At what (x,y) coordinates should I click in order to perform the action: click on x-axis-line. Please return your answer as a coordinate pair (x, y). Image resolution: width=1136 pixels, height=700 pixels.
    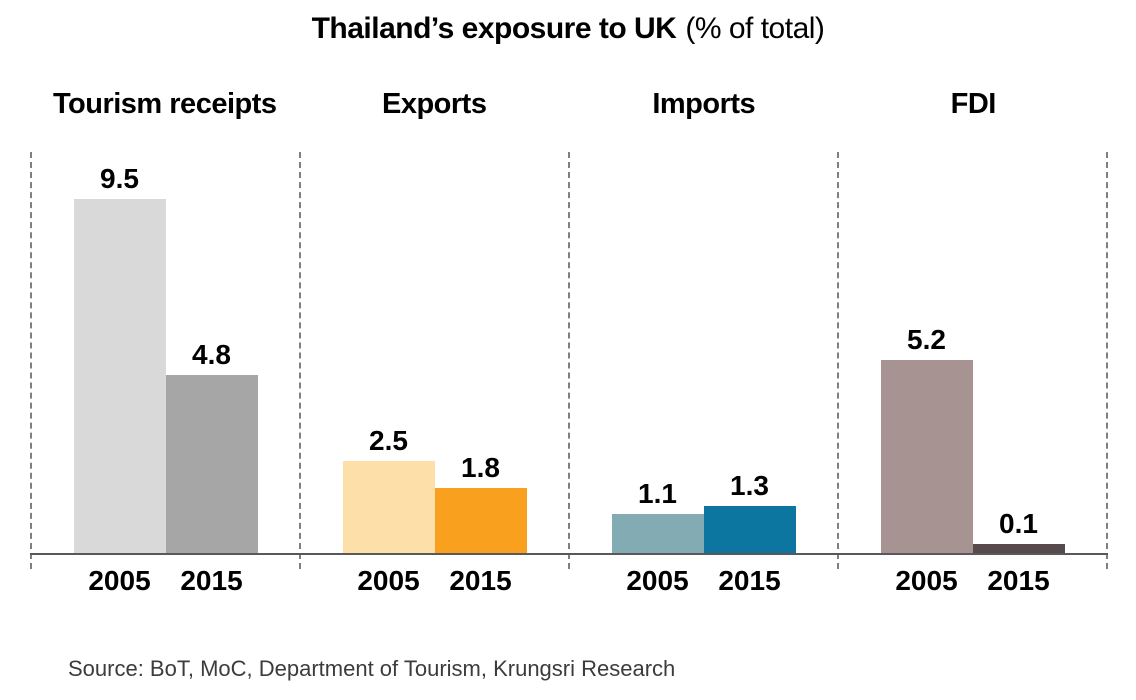
    Looking at the image, I should click on (569, 554).